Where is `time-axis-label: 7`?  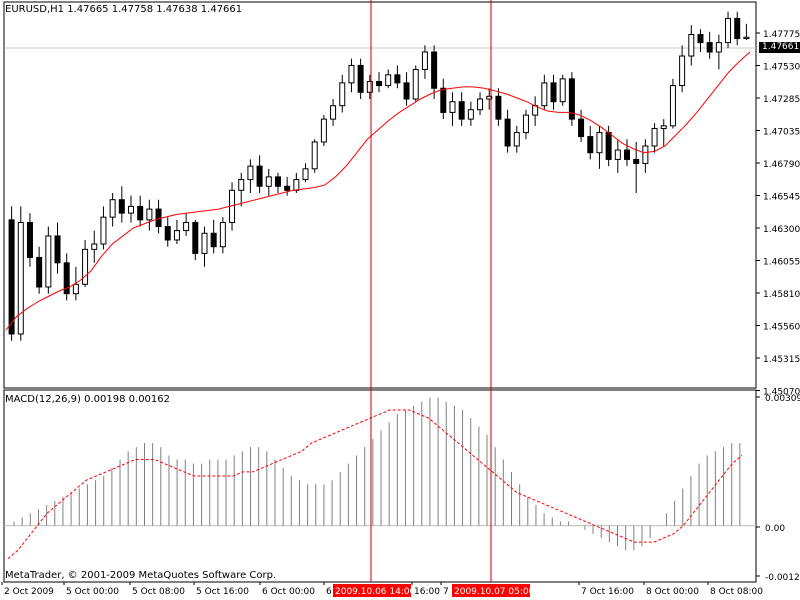
time-axis-label: 7 is located at coordinates (446, 592).